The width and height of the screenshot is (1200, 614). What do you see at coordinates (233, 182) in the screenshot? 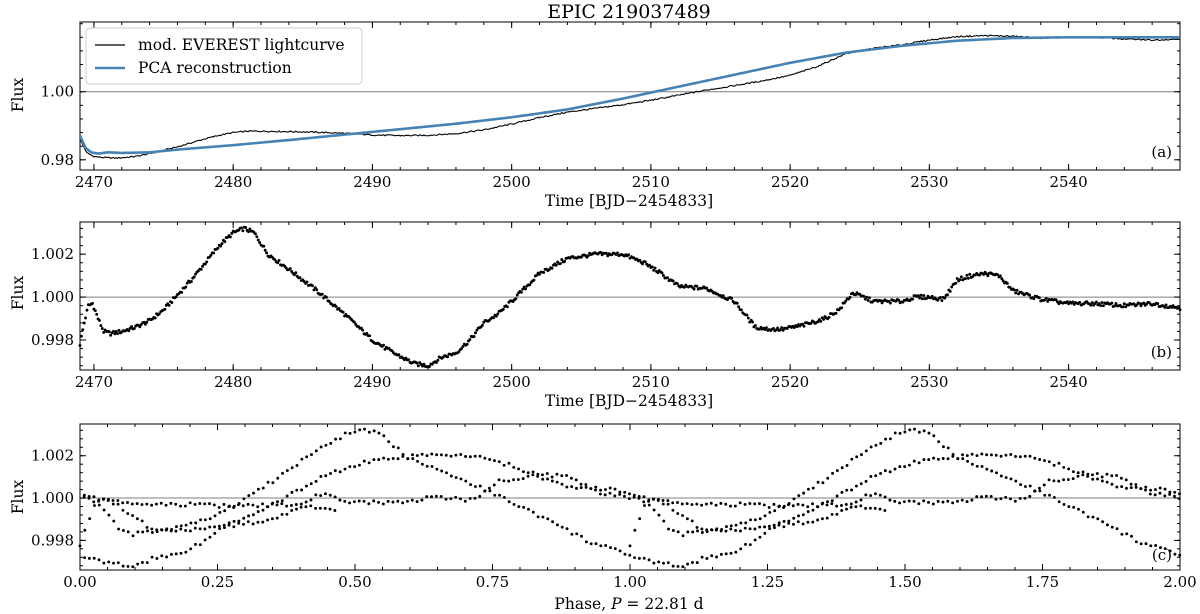
I see `panel-a-xtick-label: 2480` at bounding box center [233, 182].